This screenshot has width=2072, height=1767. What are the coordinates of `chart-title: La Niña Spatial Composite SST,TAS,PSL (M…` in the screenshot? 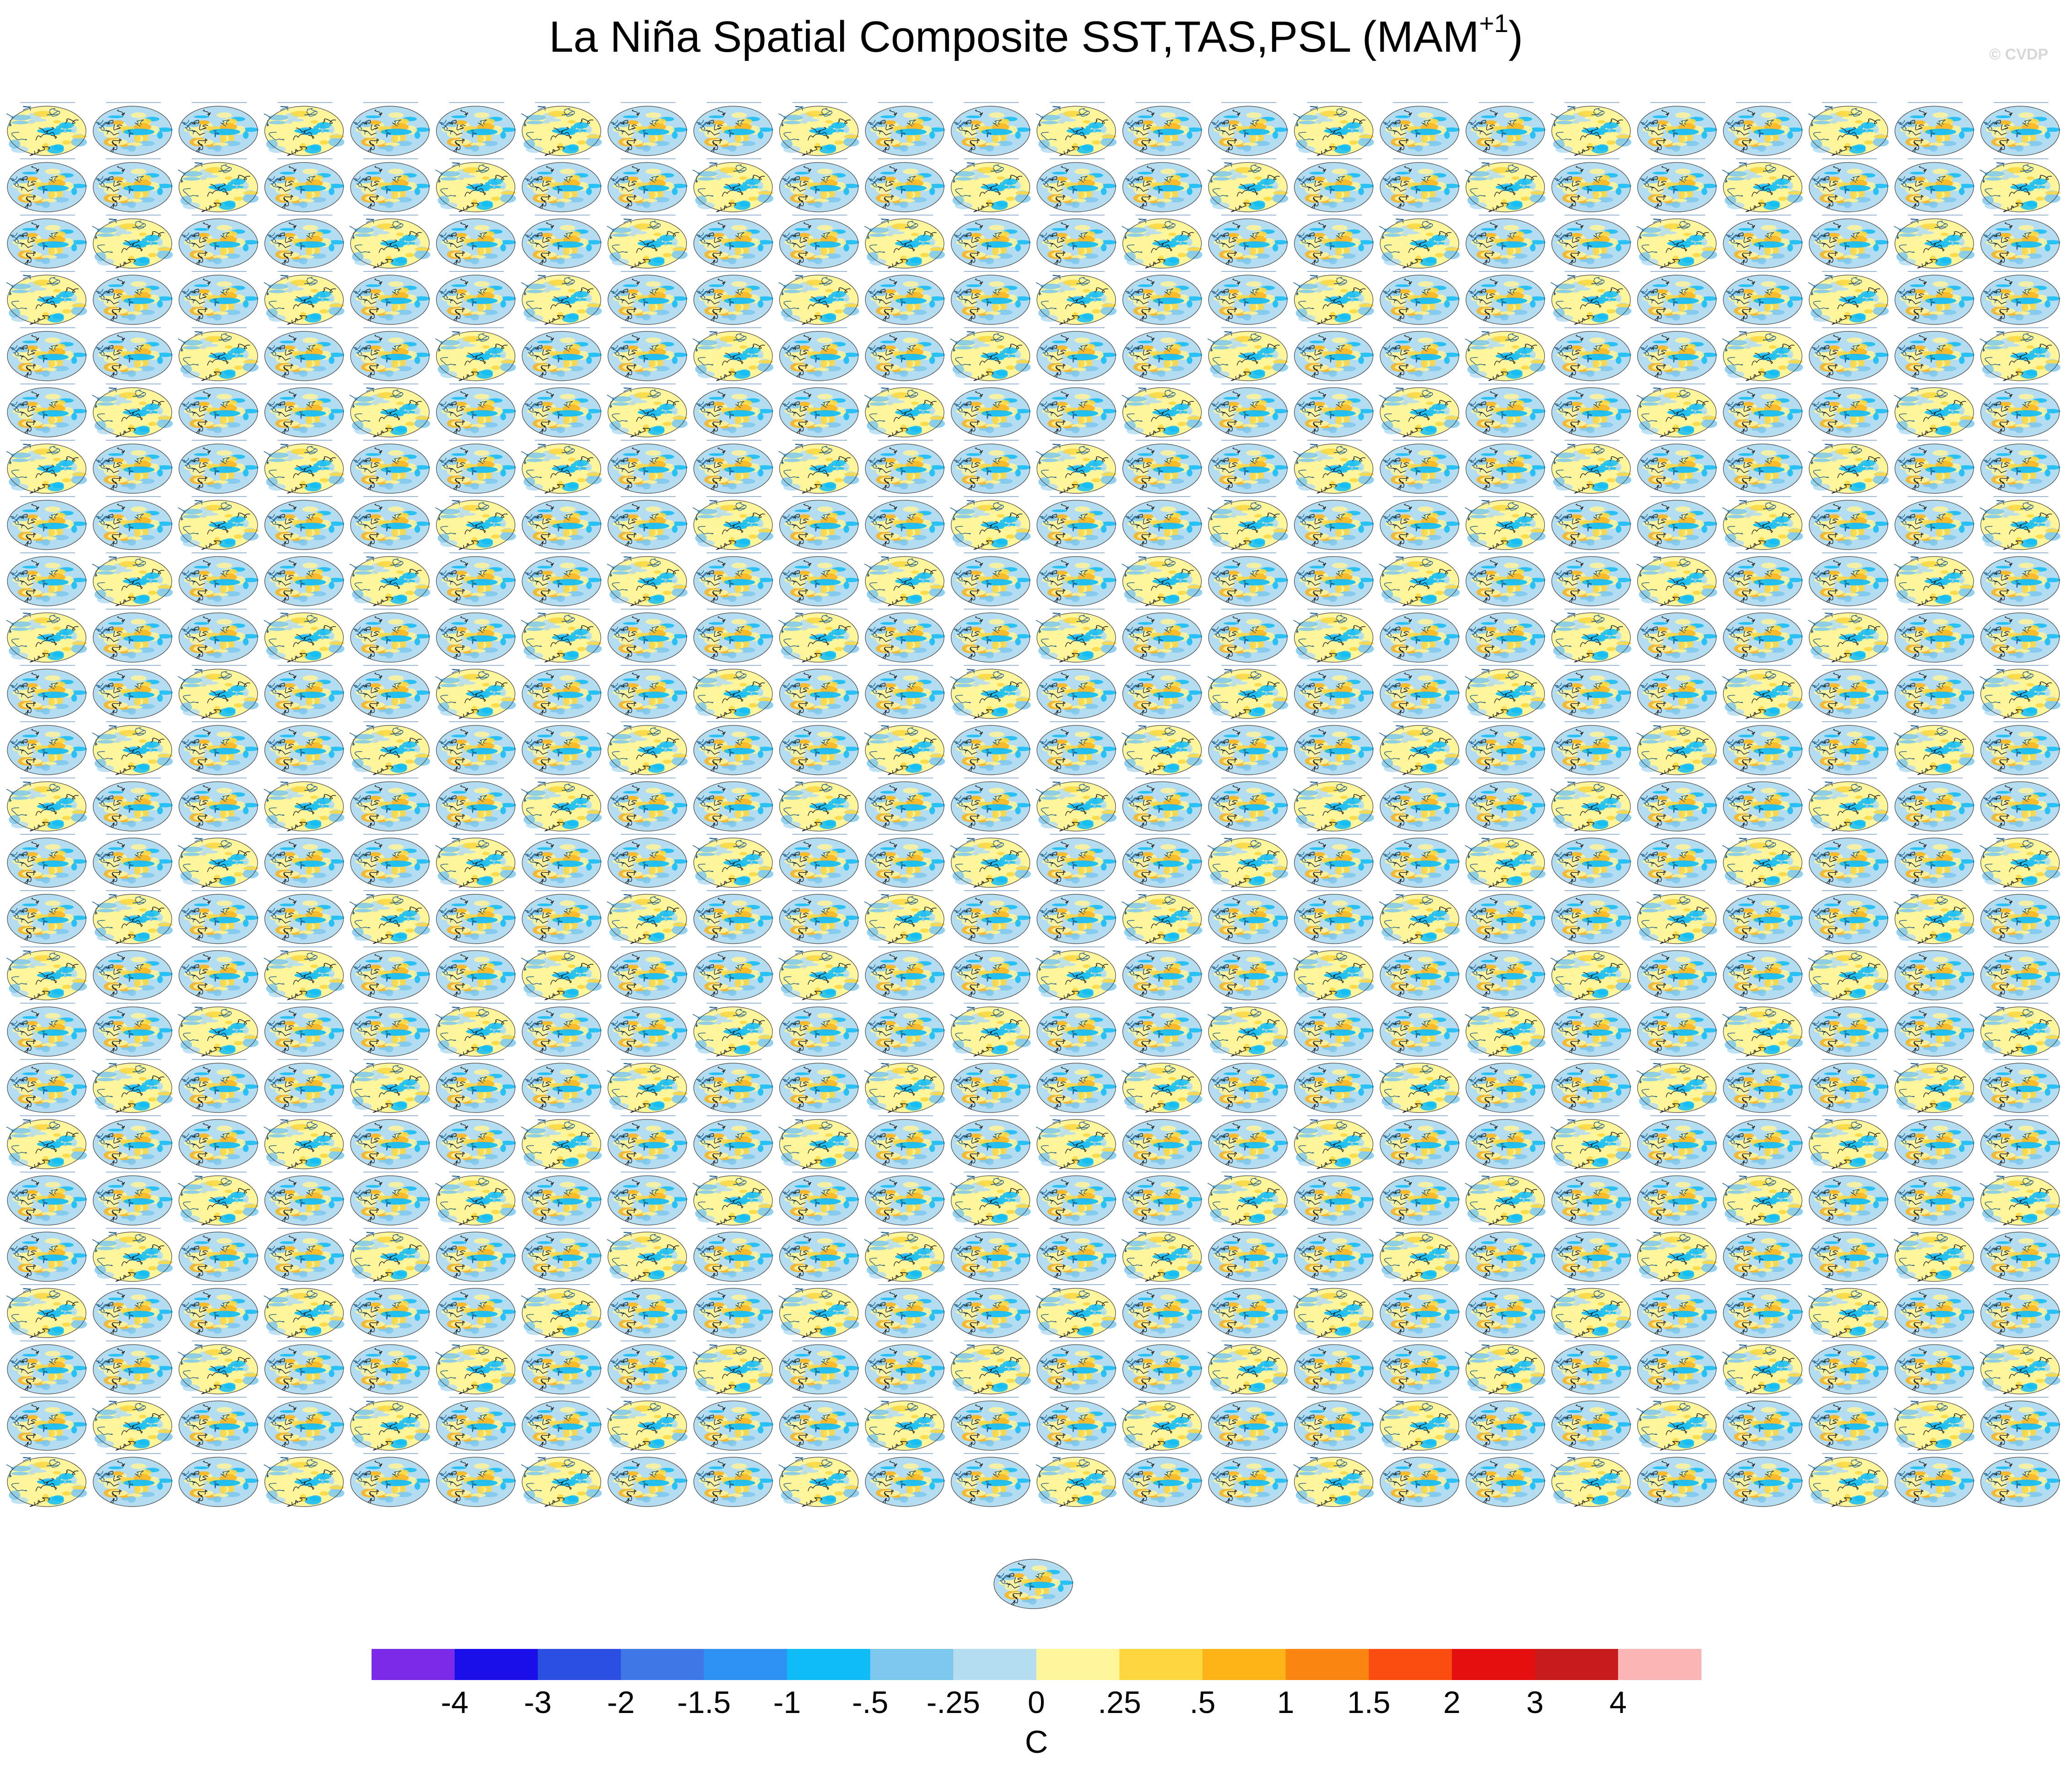 It's located at (1036, 35).